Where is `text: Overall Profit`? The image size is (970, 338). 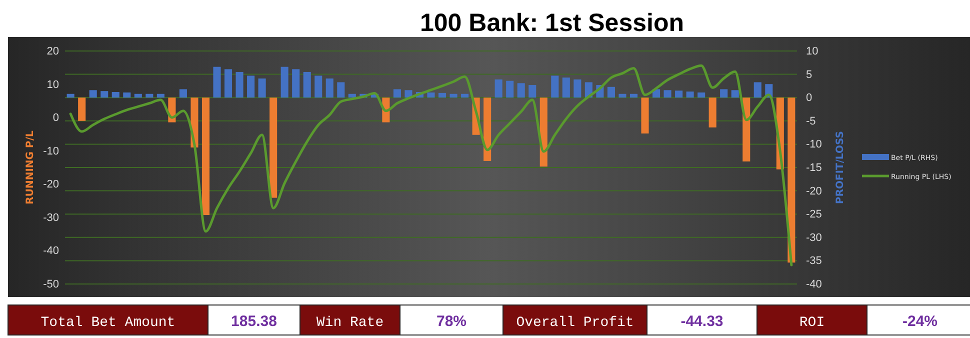 text: Overall Profit is located at coordinates (575, 323).